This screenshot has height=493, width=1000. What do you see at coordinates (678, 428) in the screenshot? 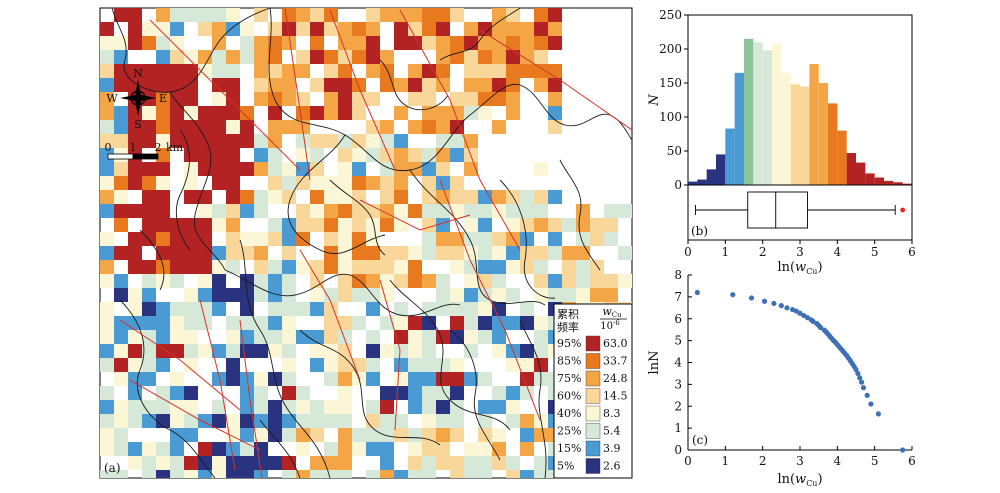
I see `scatter-ytick: 1` at bounding box center [678, 428].